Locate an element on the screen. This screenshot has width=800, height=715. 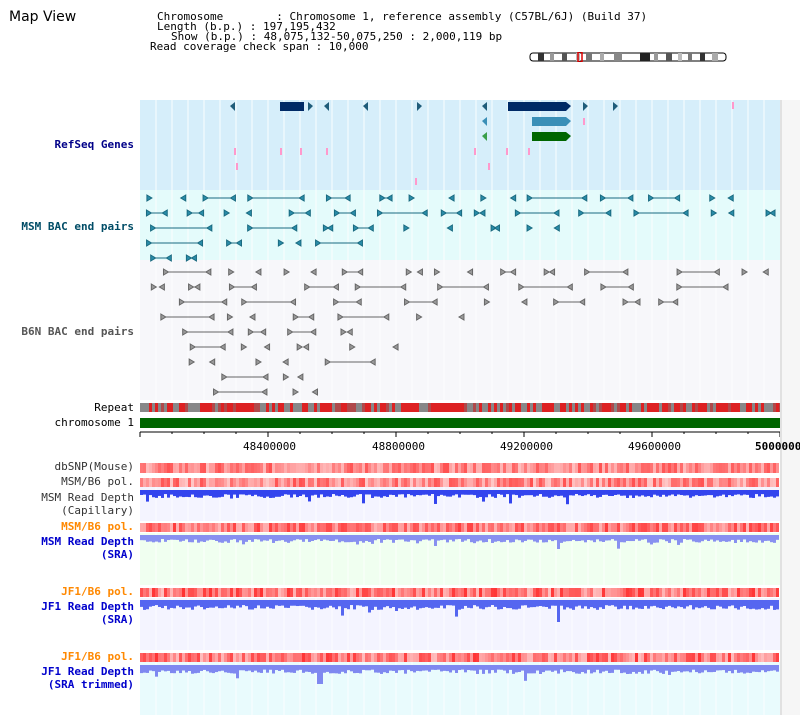
track-label-repeat: Repeat is located at coordinates (114, 407).